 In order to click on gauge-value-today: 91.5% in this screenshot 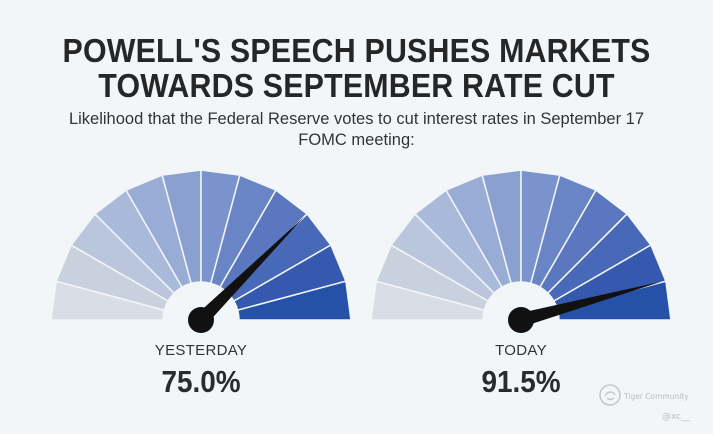, I will do `click(521, 381)`.